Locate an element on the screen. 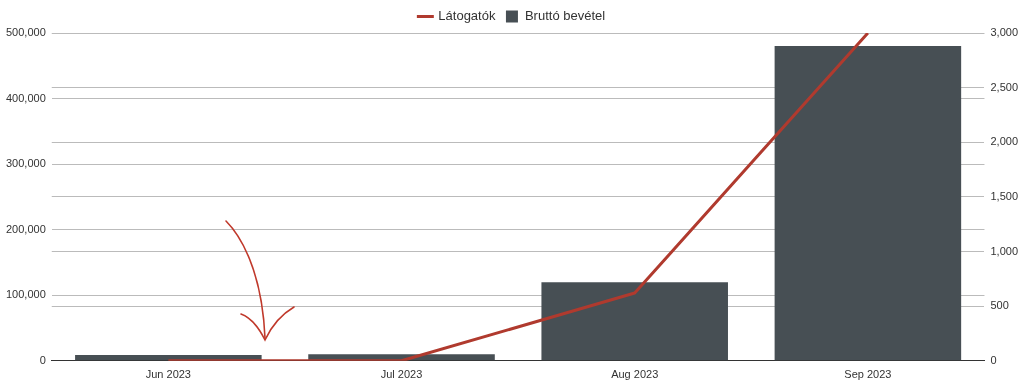 The width and height of the screenshot is (1024, 390). y-tick-label: 100,000 is located at coordinates (26, 294).